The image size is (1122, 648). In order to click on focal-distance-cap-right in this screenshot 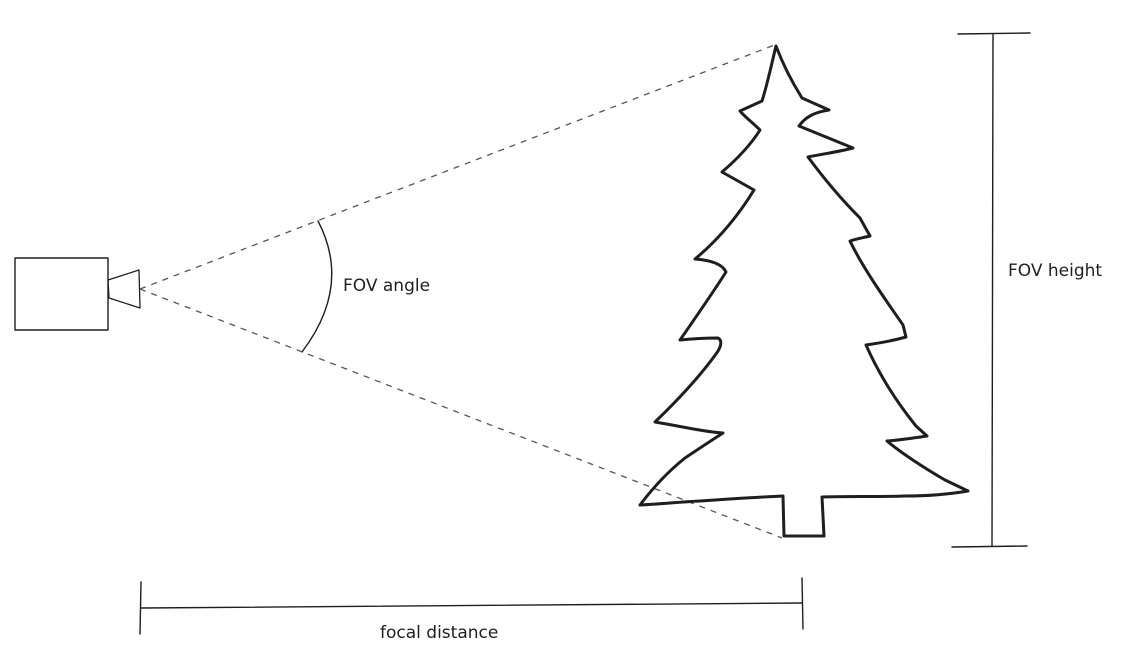, I will do `click(802, 603)`.